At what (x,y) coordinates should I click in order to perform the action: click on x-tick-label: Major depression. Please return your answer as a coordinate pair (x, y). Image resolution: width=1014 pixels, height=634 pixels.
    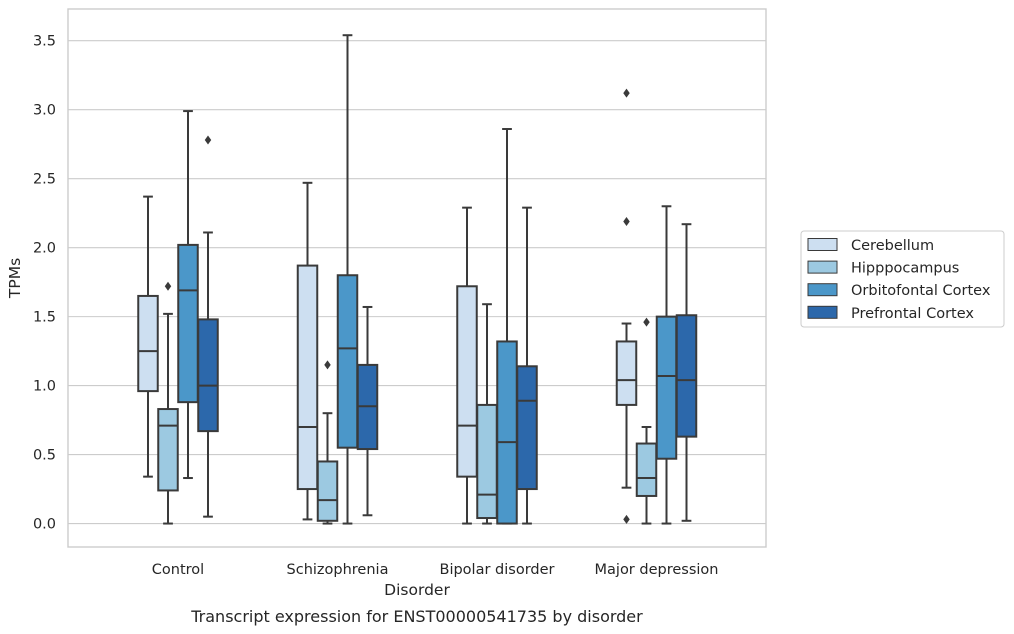
    Looking at the image, I should click on (657, 570).